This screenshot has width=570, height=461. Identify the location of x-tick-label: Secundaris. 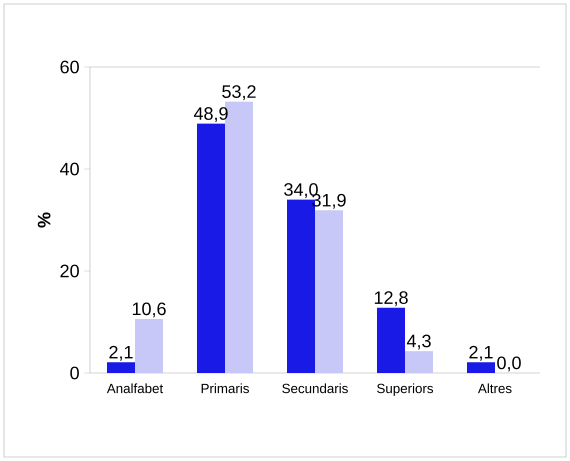
(315, 388).